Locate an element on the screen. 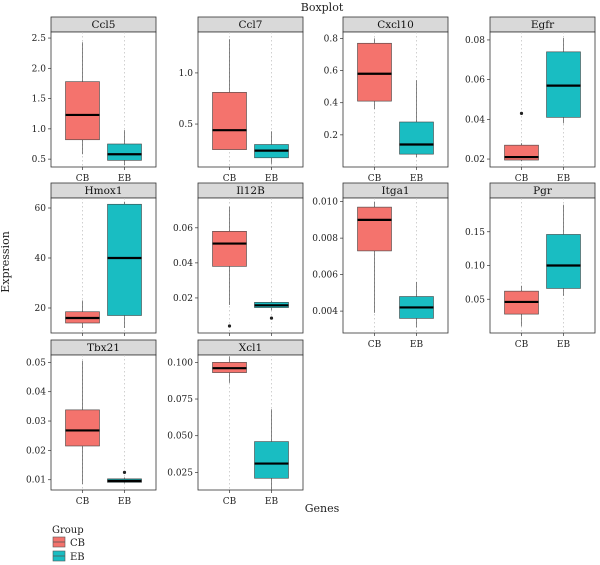 This screenshot has width=600, height=565. strip-label-pgr: Pgr is located at coordinates (543, 191).